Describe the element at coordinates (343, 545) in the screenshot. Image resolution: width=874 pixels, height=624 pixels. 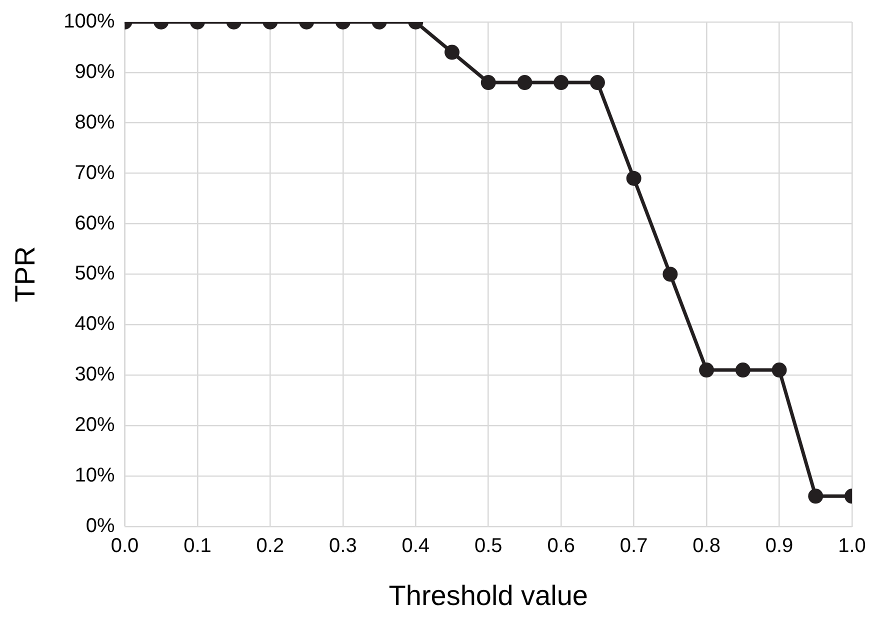
I see `x-tick-label: 0.3` at that location.